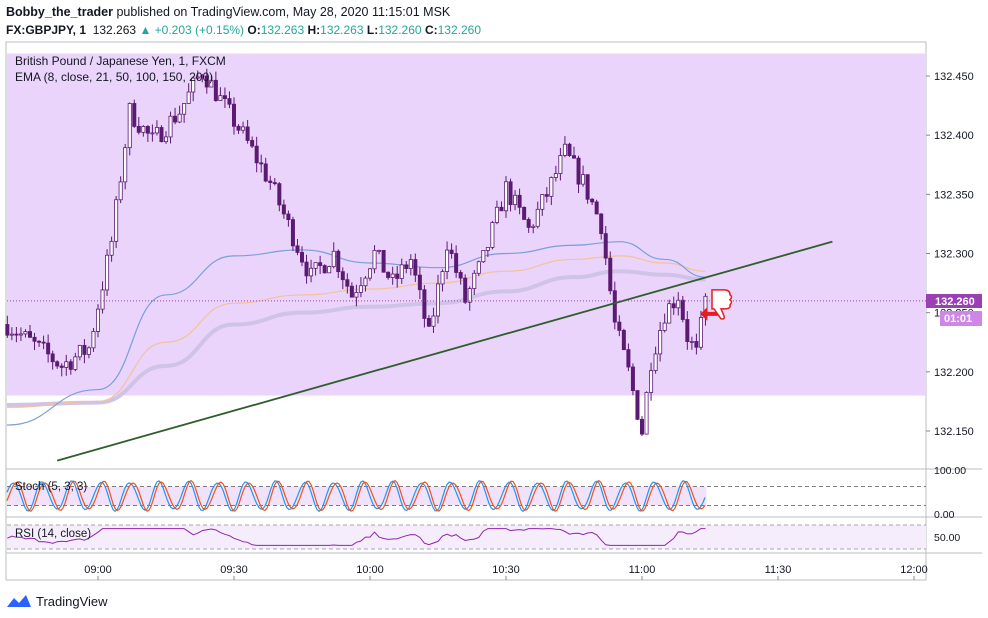  I want to click on symbol-label: FX:GBPJPY, 1, so click(46, 30).